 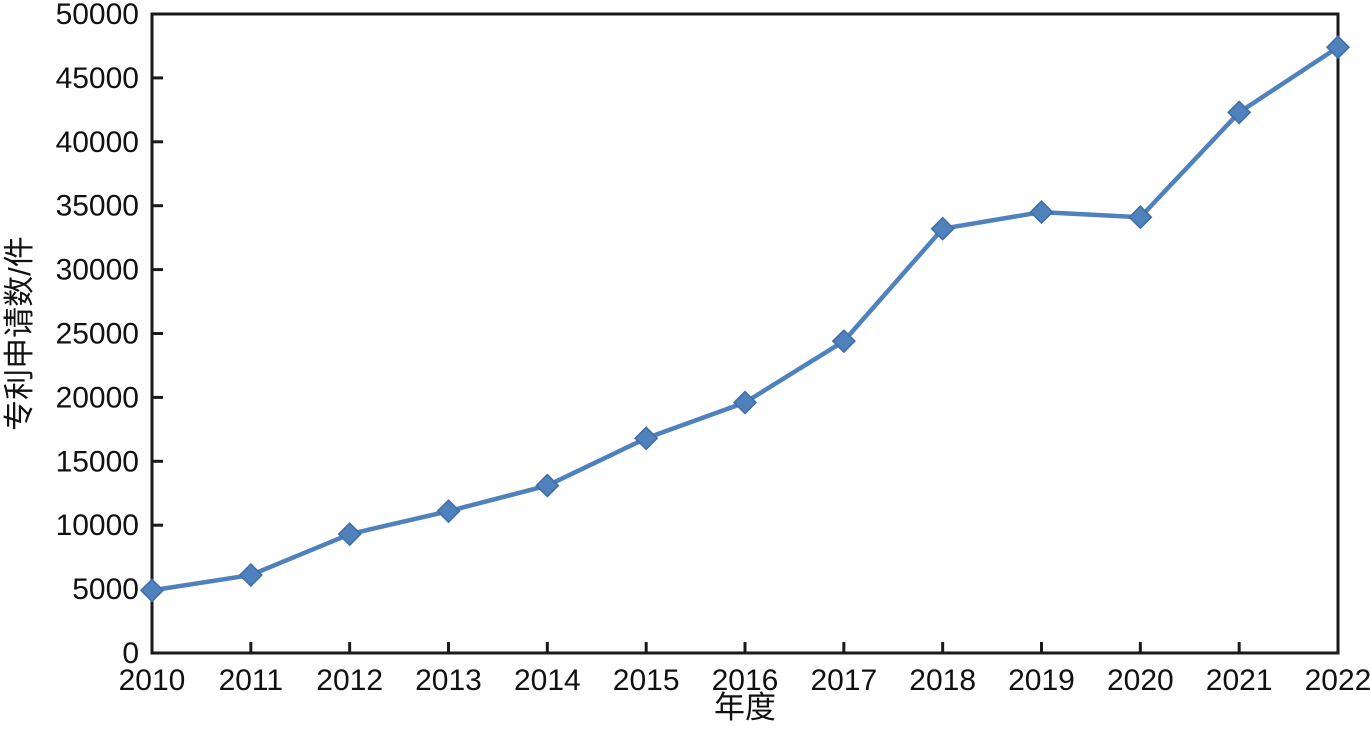 I want to click on x-tick-label: 2010, so click(x=152, y=680).